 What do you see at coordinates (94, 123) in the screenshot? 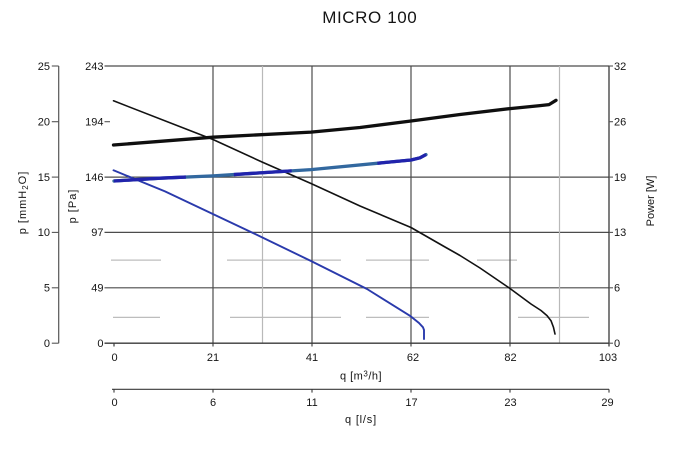
I see `svg-text: 194` at bounding box center [94, 123].